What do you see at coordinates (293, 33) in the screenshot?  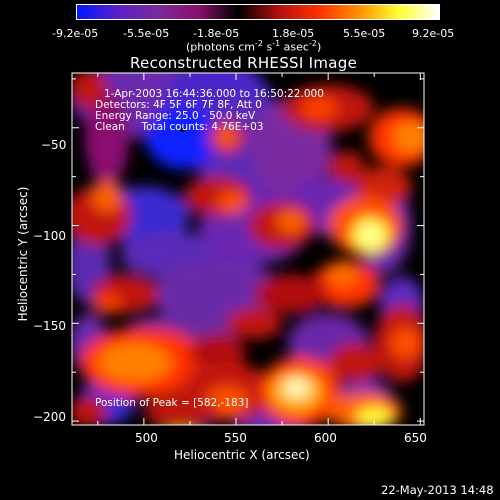 I see `colorbar-tick-3: 1.8e-05` at bounding box center [293, 33].